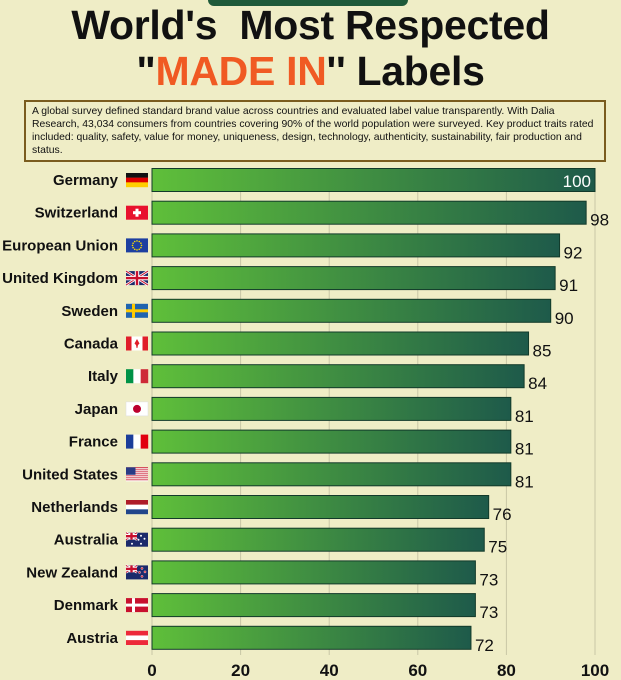 The width and height of the screenshot is (621, 680). Describe the element at coordinates (151, 670) in the screenshot. I see `x-tick-label: 0` at that location.